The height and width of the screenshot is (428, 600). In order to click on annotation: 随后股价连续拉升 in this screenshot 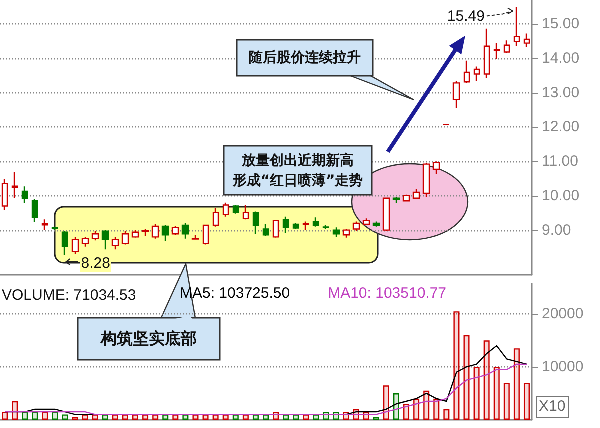, I will do `click(305, 58)`.